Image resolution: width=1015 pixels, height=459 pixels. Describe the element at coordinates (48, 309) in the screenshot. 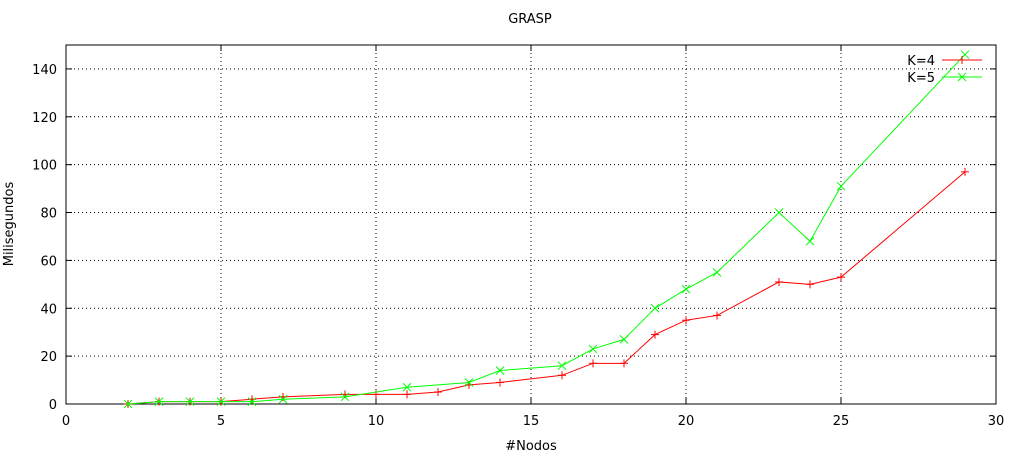

I see `y-tick-label: 40` at that location.